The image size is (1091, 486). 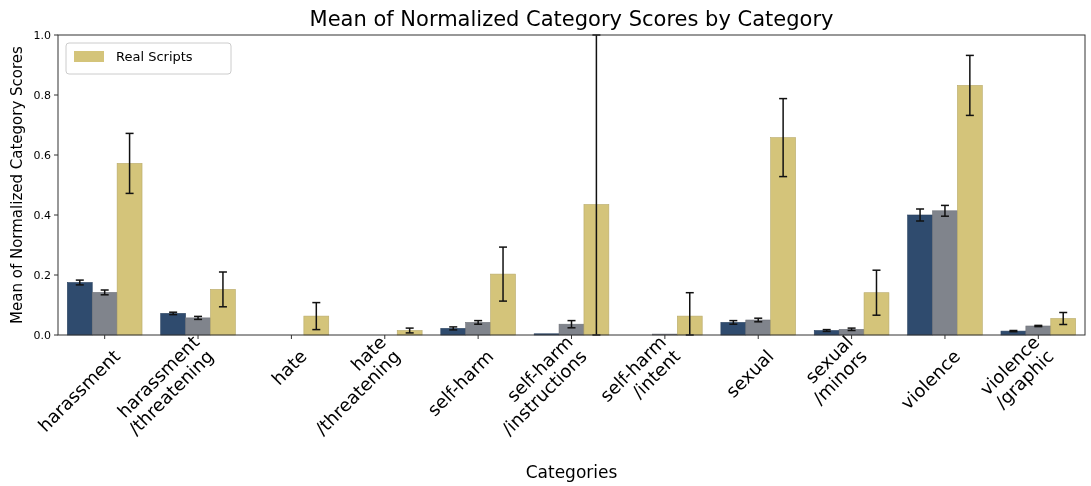 What do you see at coordinates (42, 275) in the screenshot?
I see `y-tick-label: 0.2` at bounding box center [42, 275].